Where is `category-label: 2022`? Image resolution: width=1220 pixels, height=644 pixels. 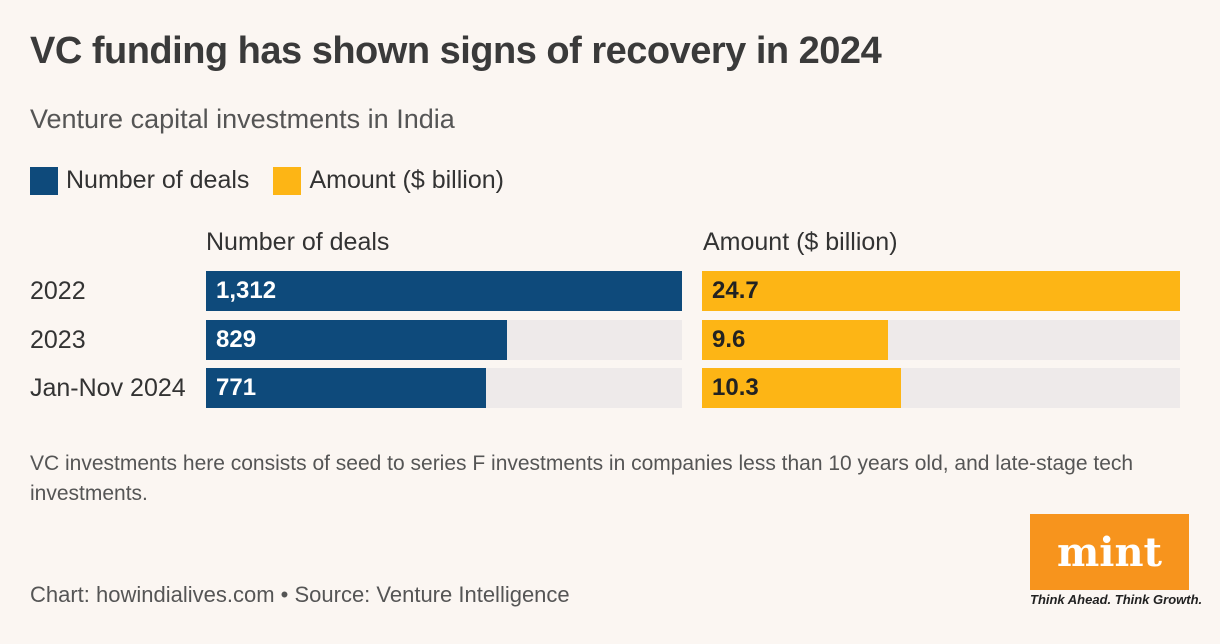
category-label: 2022 is located at coordinates (58, 291).